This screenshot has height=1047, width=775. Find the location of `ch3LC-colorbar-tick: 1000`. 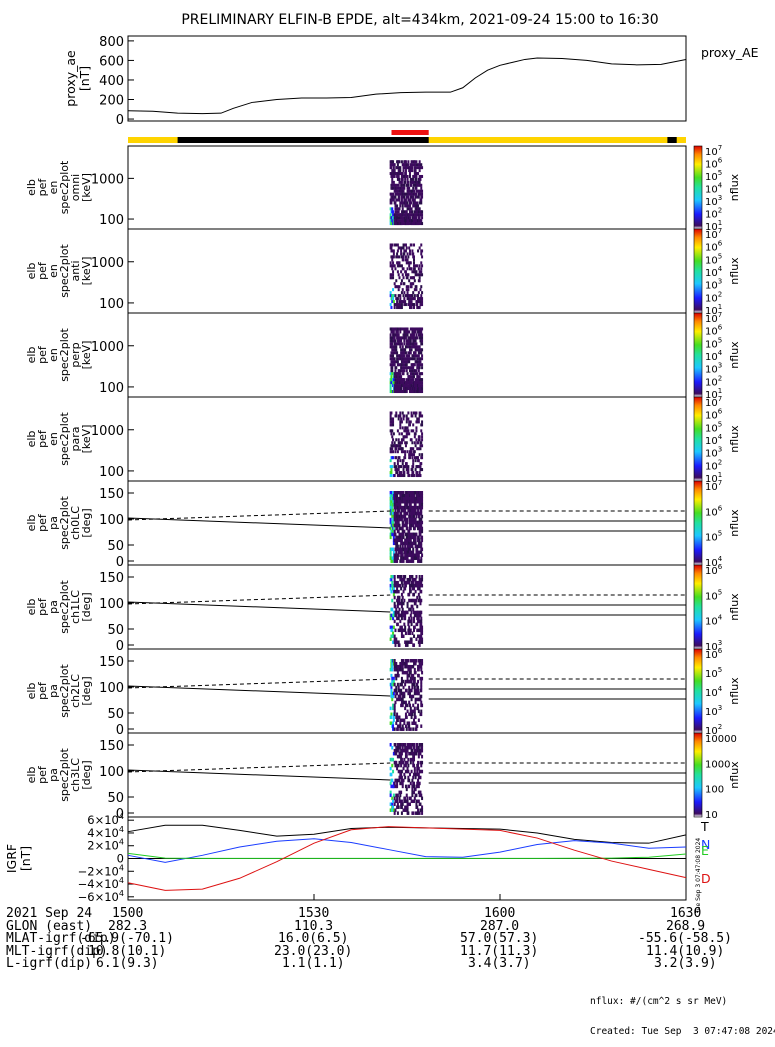

ch3LC-colorbar-tick: 1000 is located at coordinates (717, 764).